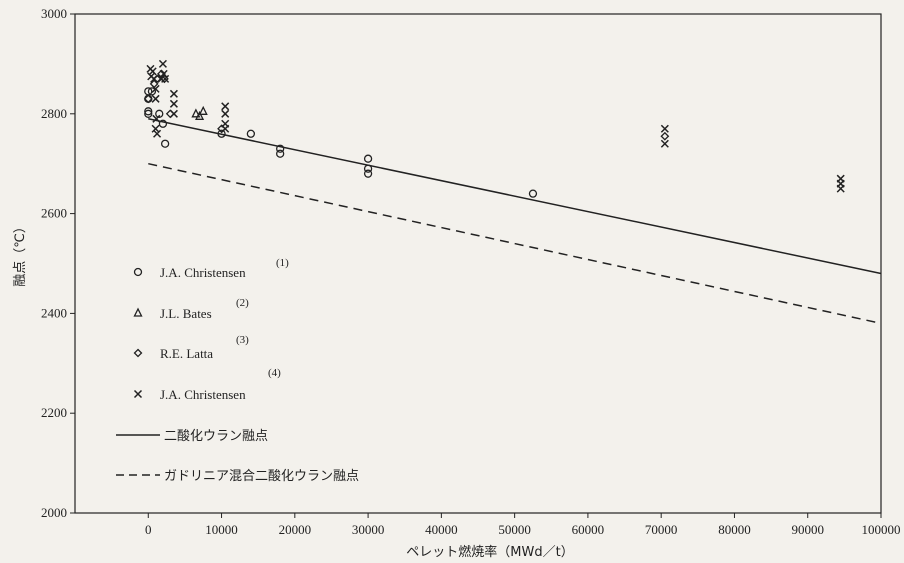 This screenshot has height=563, width=904. What do you see at coordinates (295, 529) in the screenshot?
I see `x-tick-label: 20000` at bounding box center [295, 529].